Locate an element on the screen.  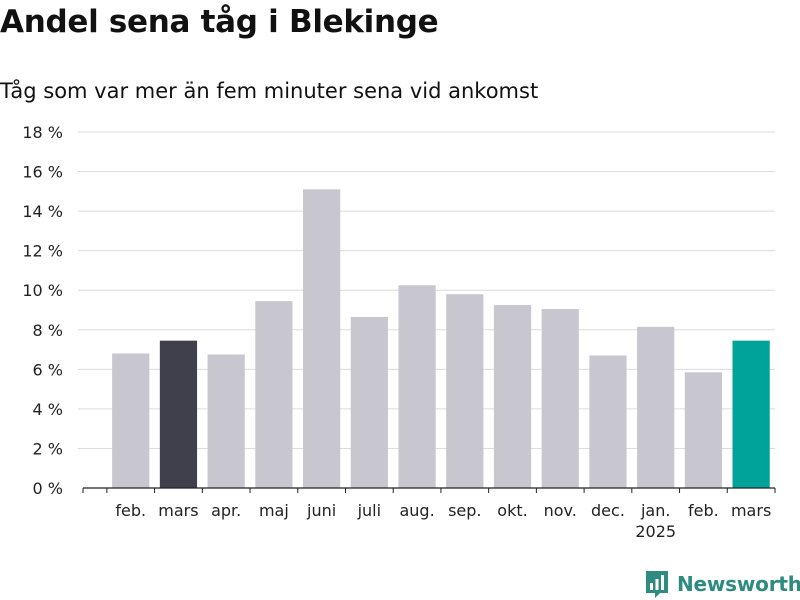
y-tick-label: 4 % is located at coordinates (48, 409).